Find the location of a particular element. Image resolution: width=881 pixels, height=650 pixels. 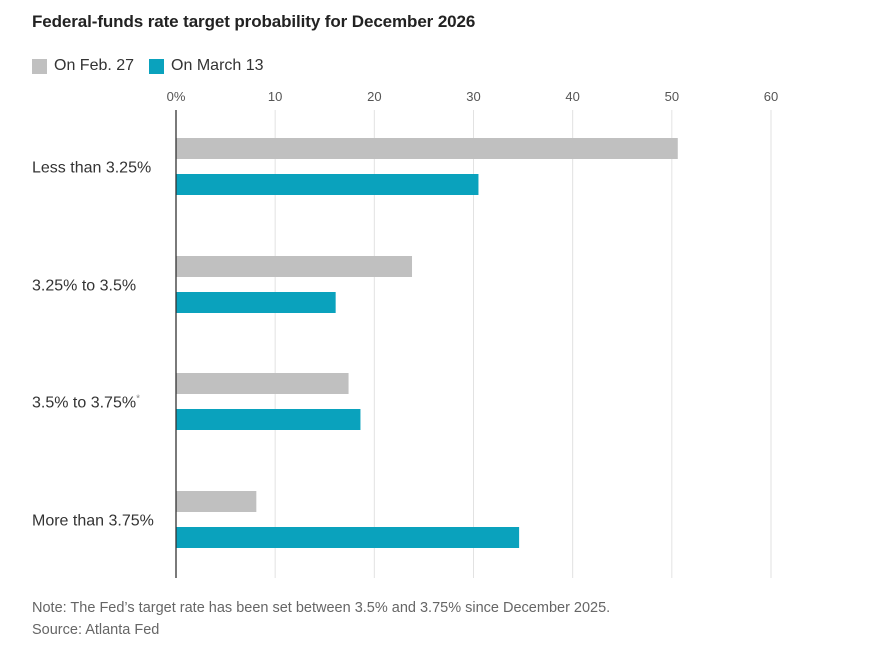

legend-item-march13: On March 13 is located at coordinates (206, 66).